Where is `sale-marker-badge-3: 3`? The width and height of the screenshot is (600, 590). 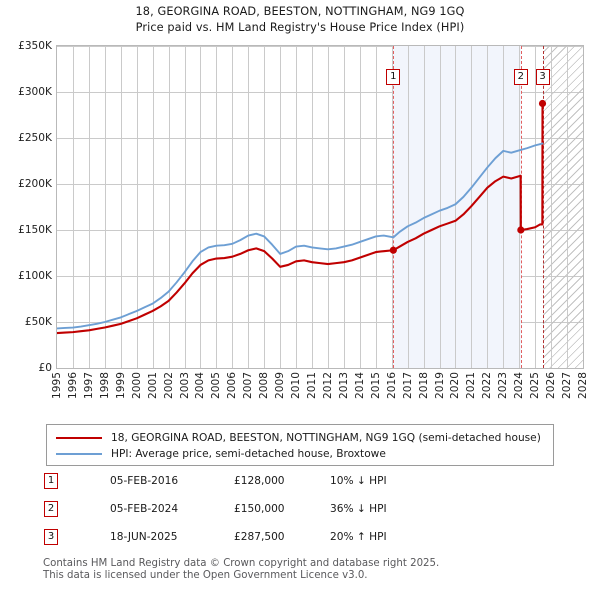 sale-marker-badge-3: 3 is located at coordinates (542, 77).